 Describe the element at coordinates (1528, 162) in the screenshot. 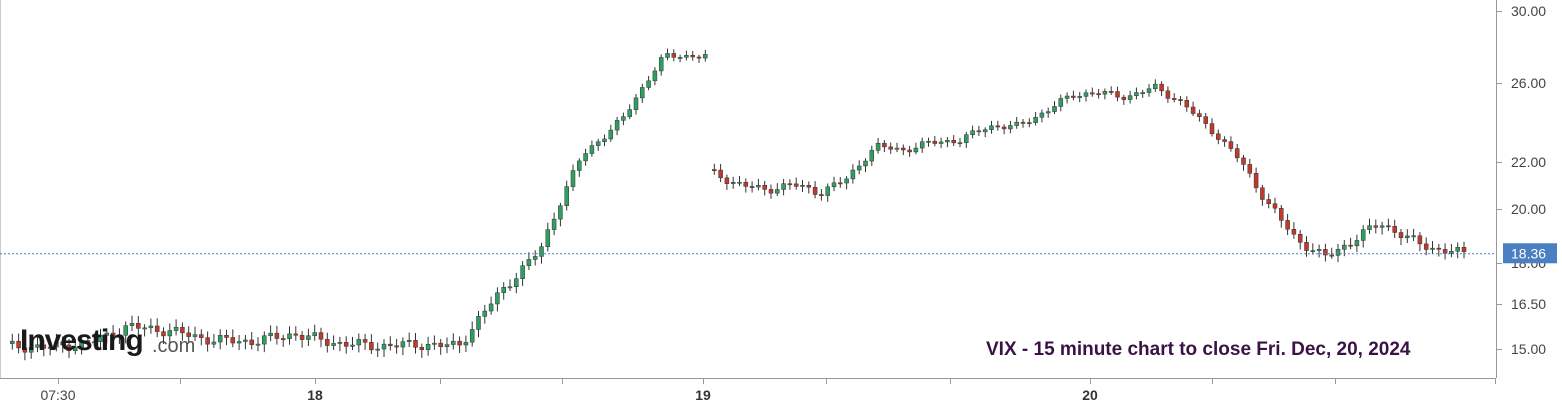

I see `y-tick-label: 22.00` at that location.